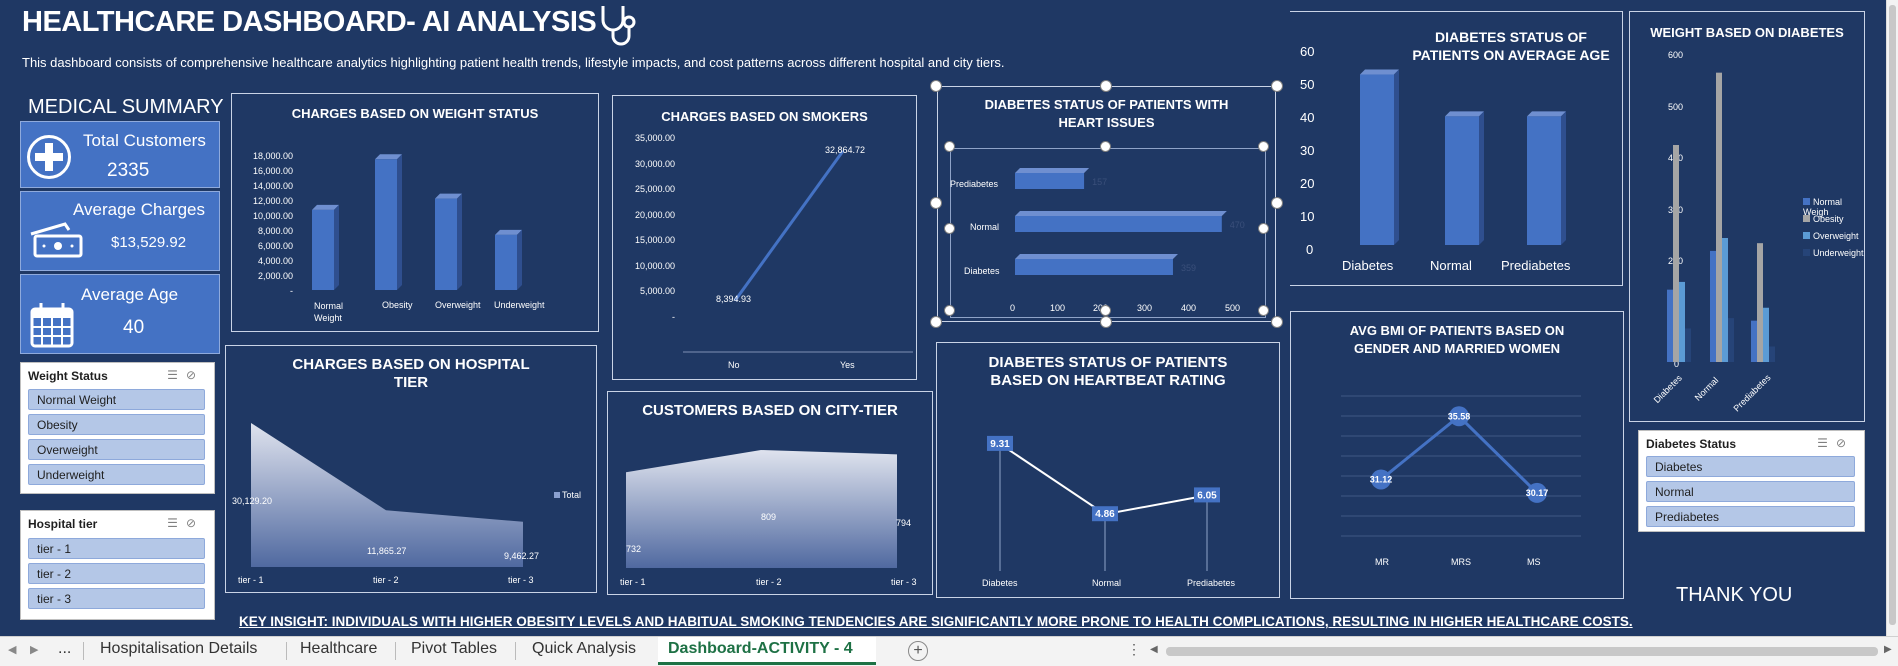 The image size is (1898, 666). What do you see at coordinates (584, 648) in the screenshot?
I see `tab-quick-analysis: Quick Analysis` at bounding box center [584, 648].